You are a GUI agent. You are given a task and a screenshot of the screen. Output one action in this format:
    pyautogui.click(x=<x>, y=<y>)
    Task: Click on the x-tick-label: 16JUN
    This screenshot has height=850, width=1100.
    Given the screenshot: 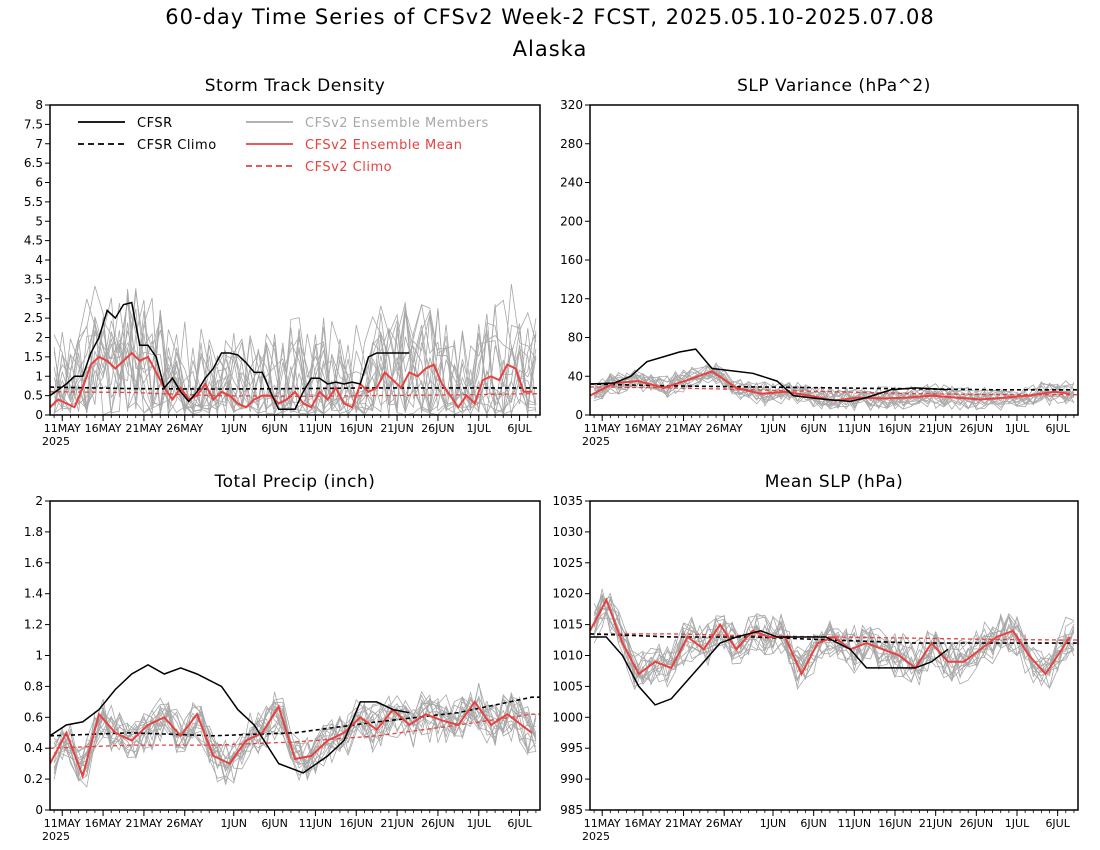 What is the action you would take?
    pyautogui.click(x=895, y=428)
    